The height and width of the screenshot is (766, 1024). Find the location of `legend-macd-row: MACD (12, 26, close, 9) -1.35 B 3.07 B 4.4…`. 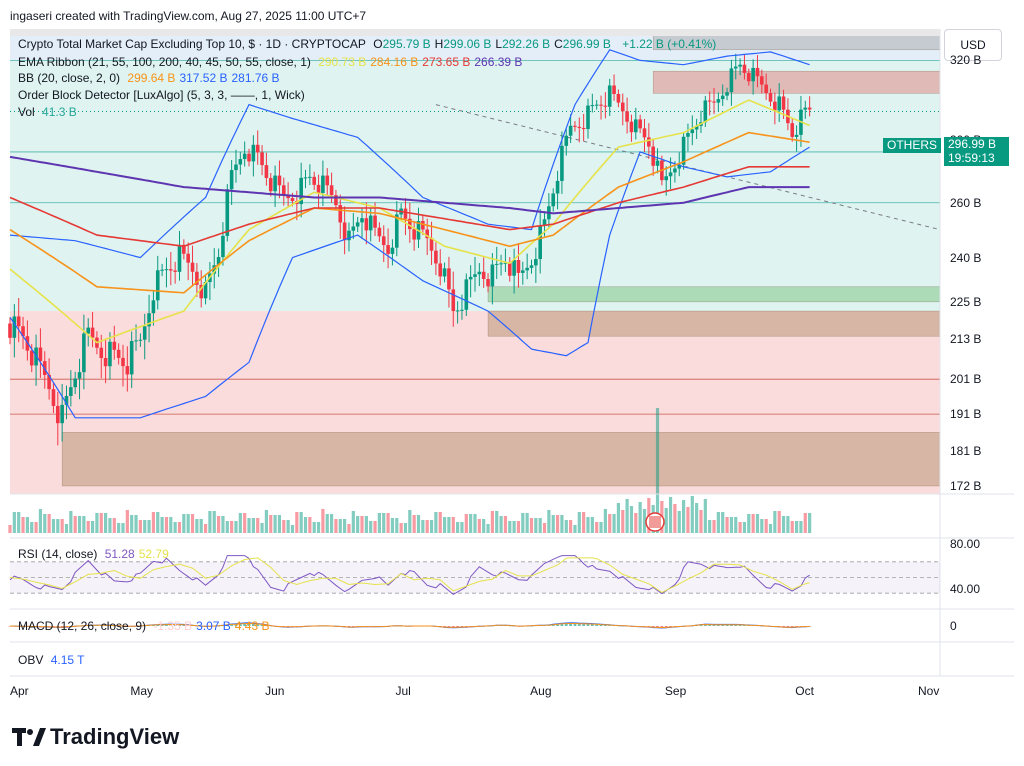

legend-macd-row: MACD (12, 26, close, 9) -1.35 B 3.07 B 4.4… is located at coordinates (148, 626).